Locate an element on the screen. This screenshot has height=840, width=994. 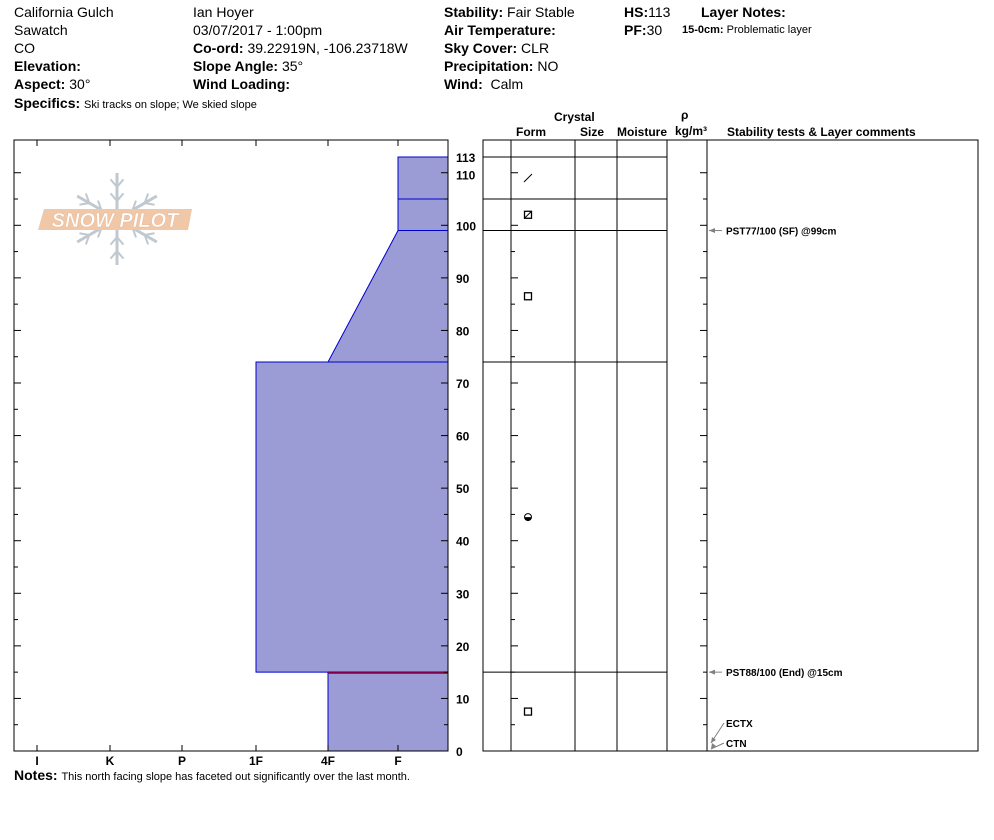
slope-value: 35° is located at coordinates (292, 66).